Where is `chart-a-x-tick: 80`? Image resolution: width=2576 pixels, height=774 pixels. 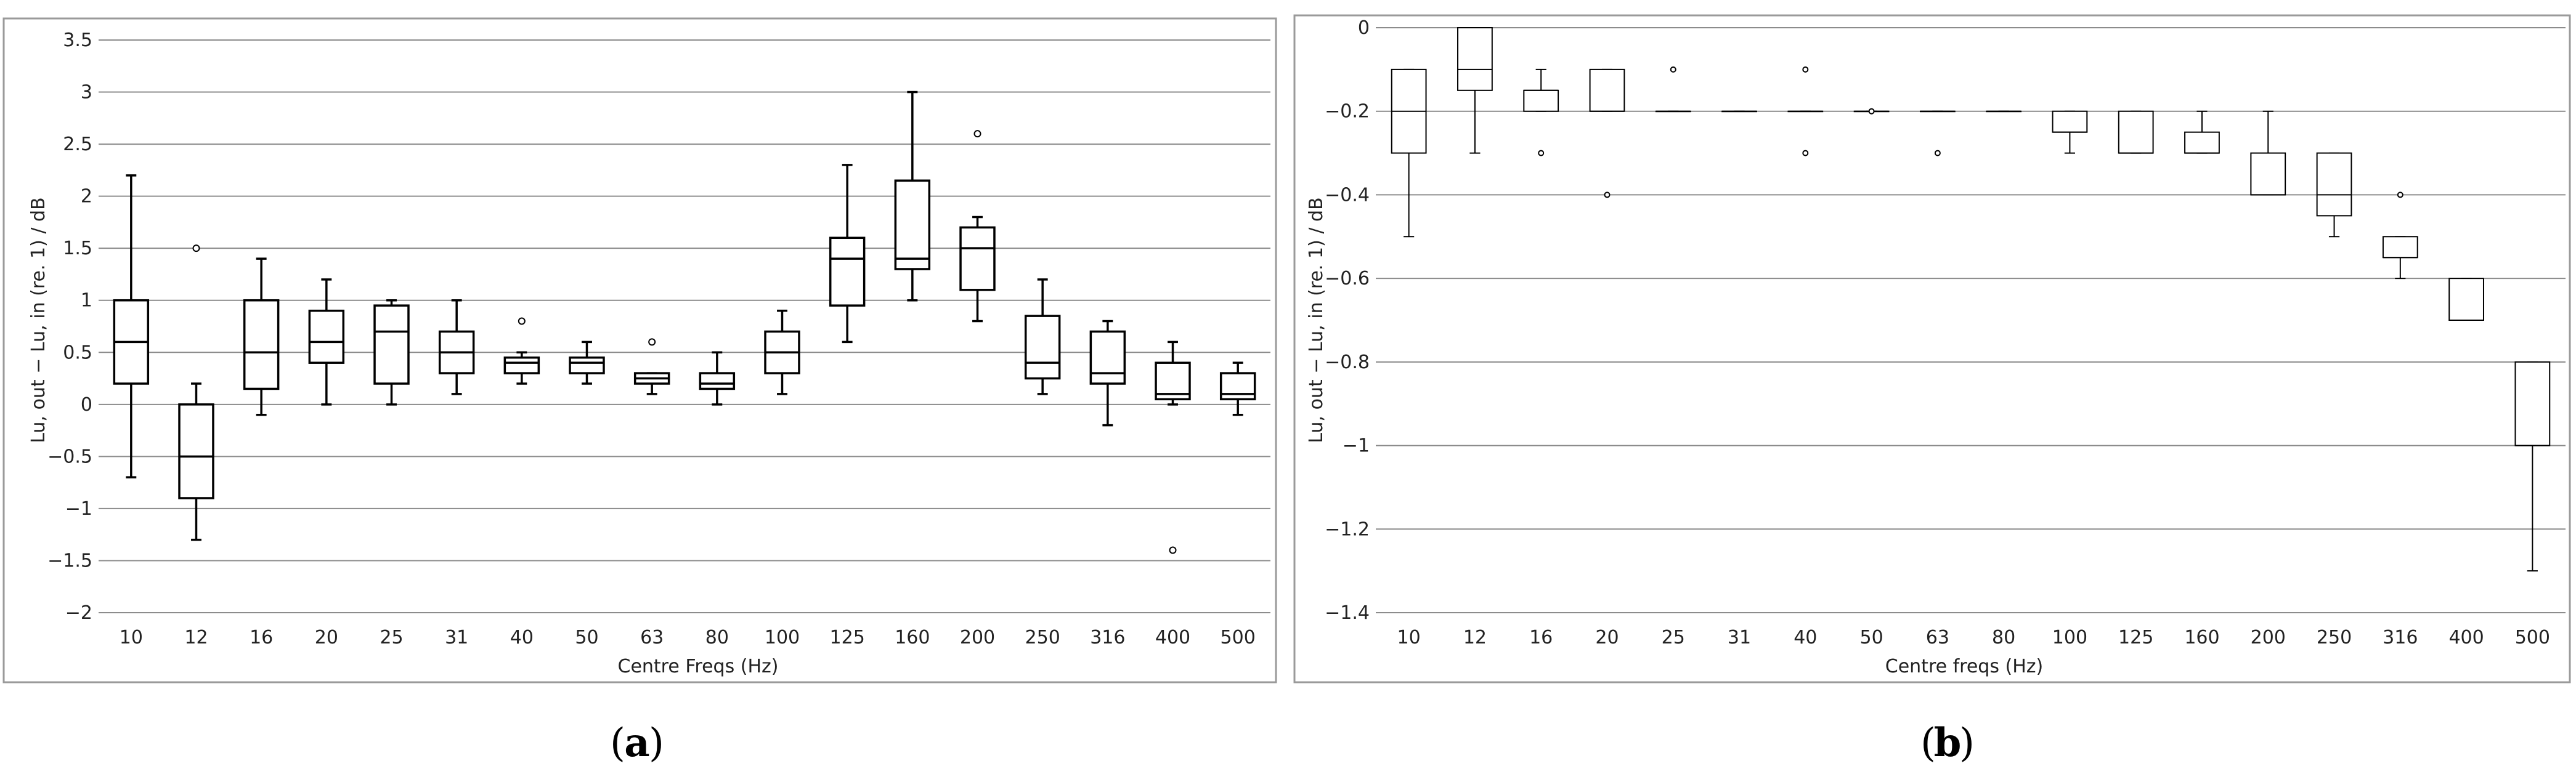 chart-a-x-tick: 80 is located at coordinates (717, 637).